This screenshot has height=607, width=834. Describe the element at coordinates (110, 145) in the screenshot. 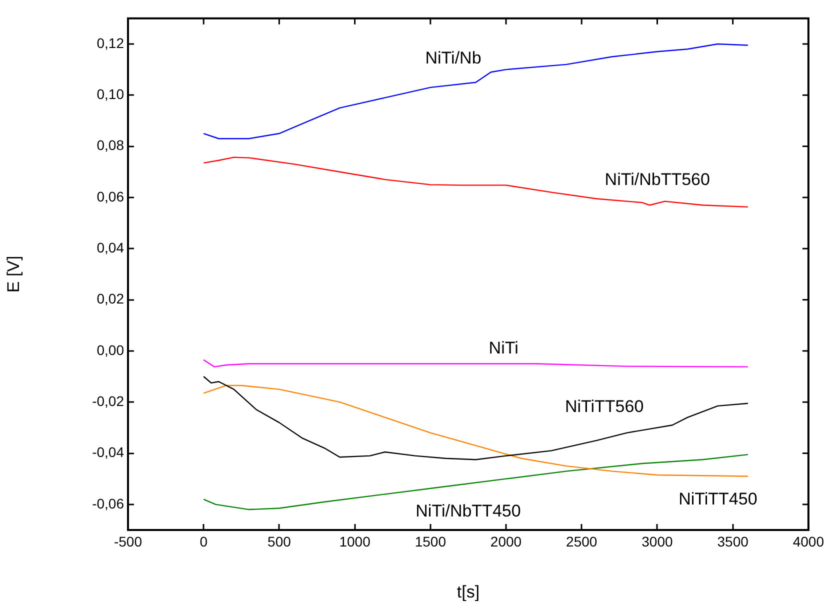

I see `y-tick-label: 0,08` at that location.